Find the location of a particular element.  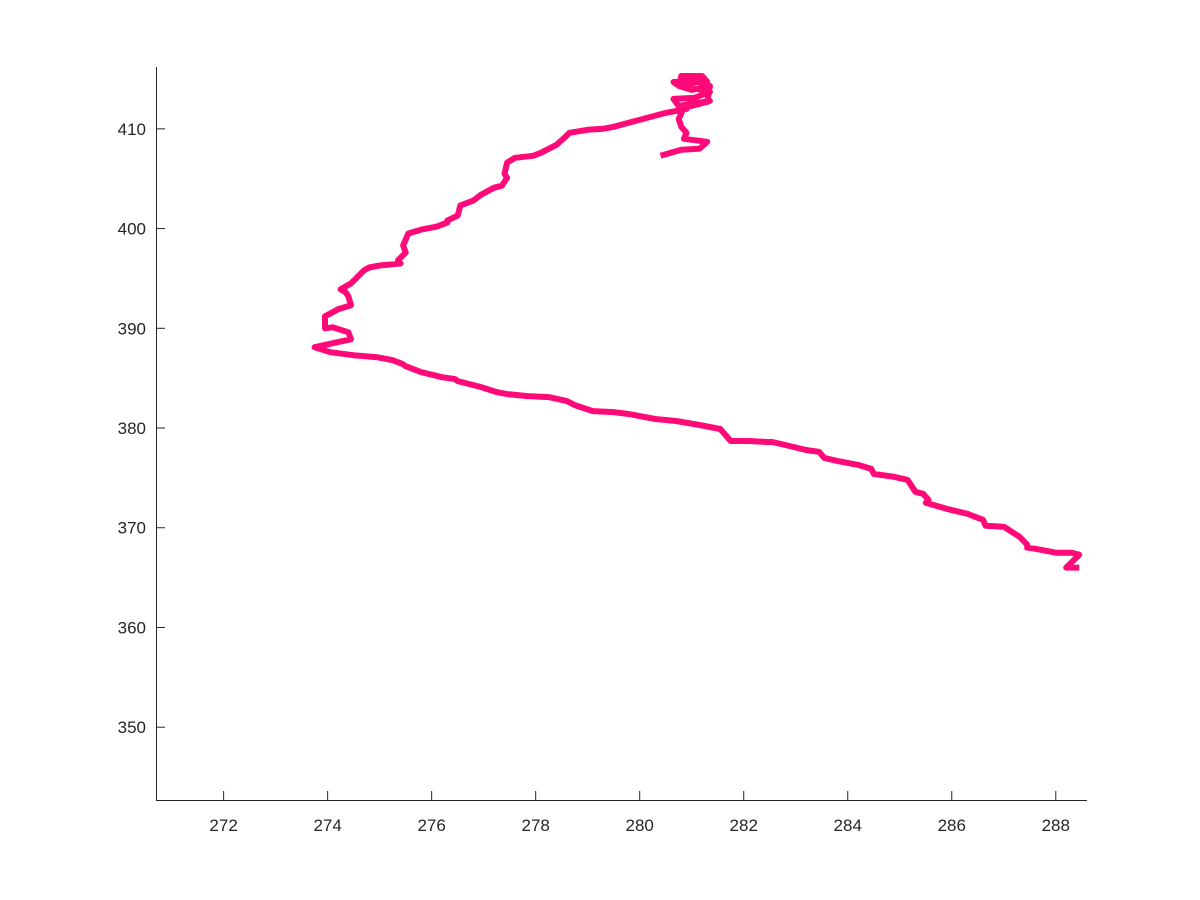

x-tick-label: 286 is located at coordinates (952, 825).